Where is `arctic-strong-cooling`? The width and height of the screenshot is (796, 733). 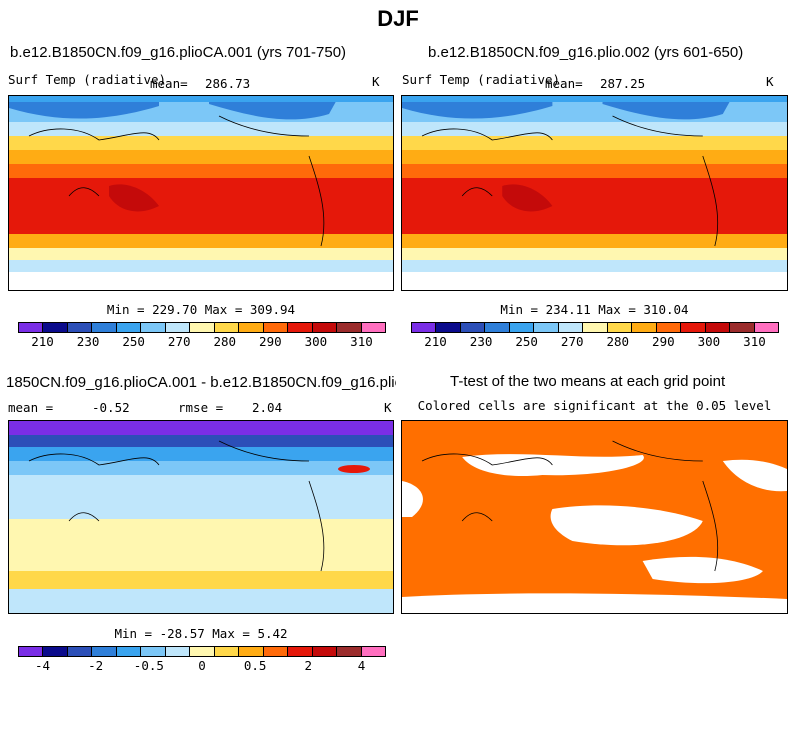
arctic-strong-cooling is located at coordinates (201, 428).